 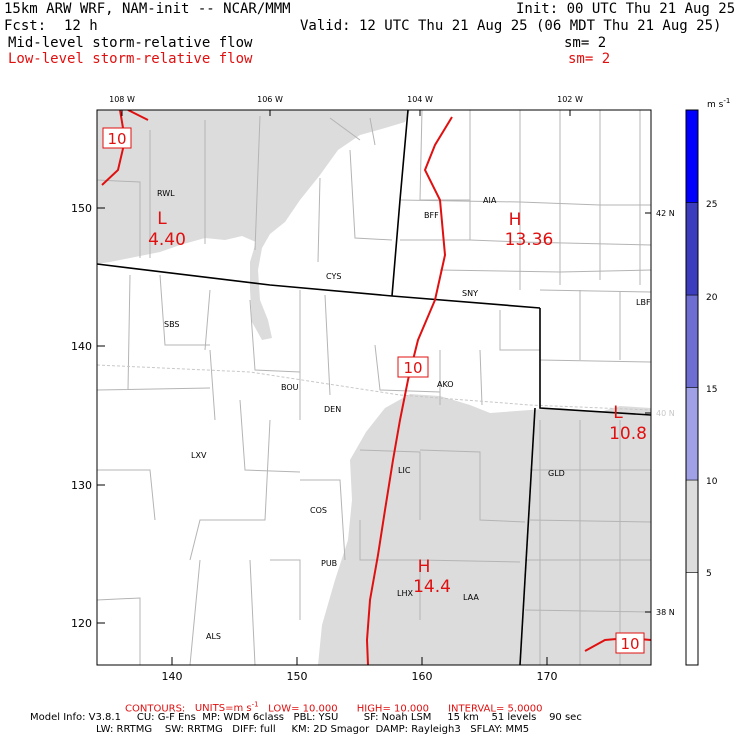 I want to click on grid-y-label: 150, so click(x=81, y=208).